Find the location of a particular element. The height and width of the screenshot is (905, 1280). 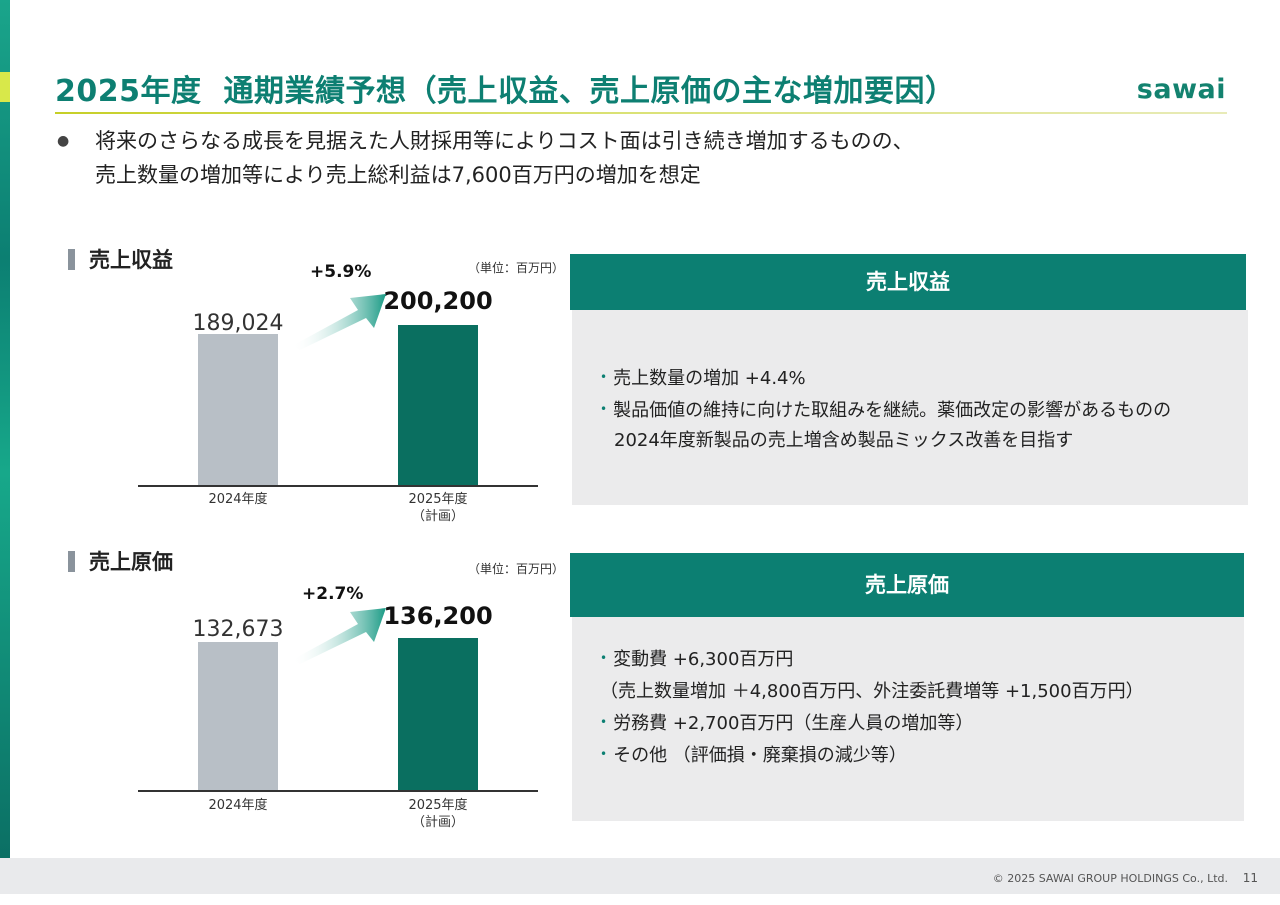

cost-baseline is located at coordinates (338, 791).